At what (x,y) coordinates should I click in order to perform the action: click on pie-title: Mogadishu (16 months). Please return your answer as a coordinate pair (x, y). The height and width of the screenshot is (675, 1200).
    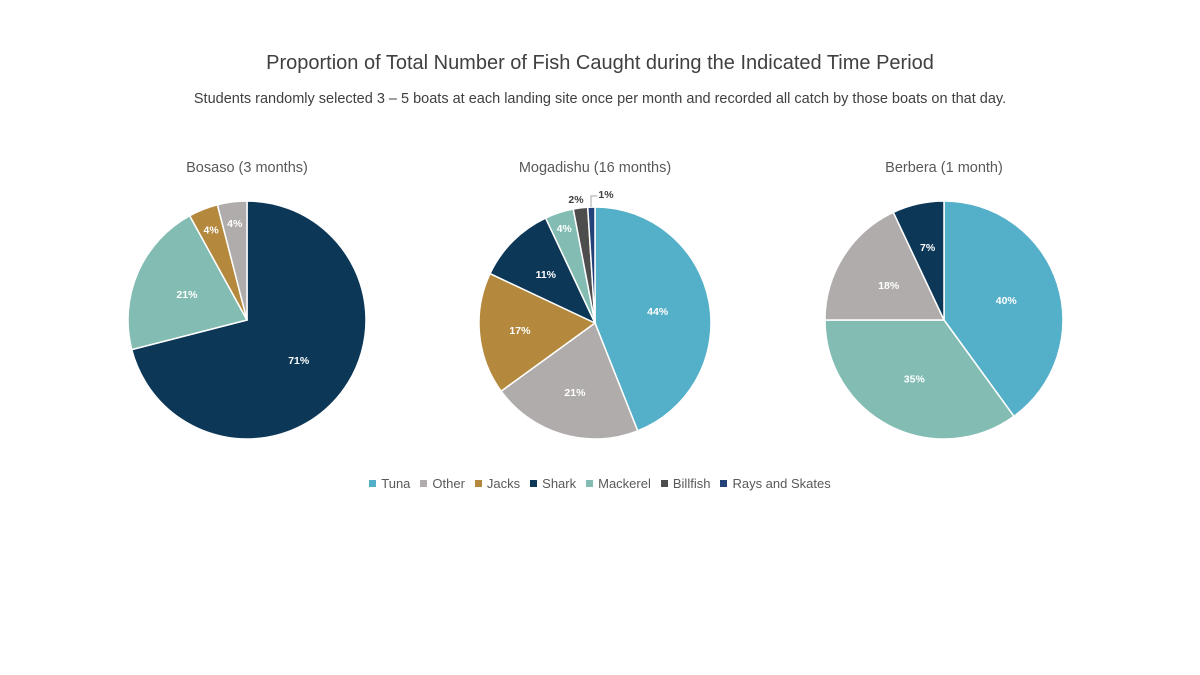
    Looking at the image, I should click on (595, 168).